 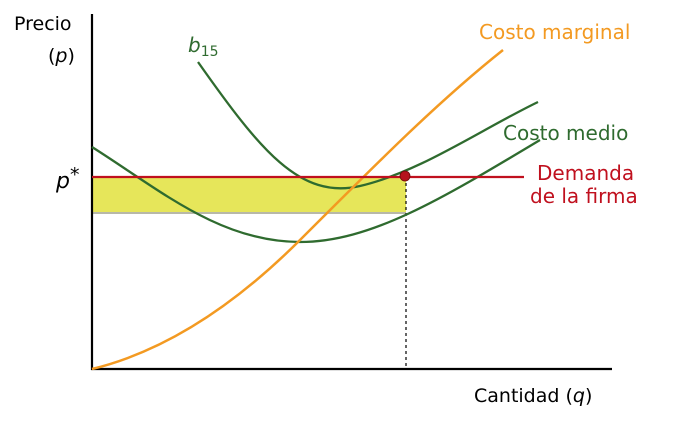 I want to click on p-star-label: p*, so click(x=67, y=179).